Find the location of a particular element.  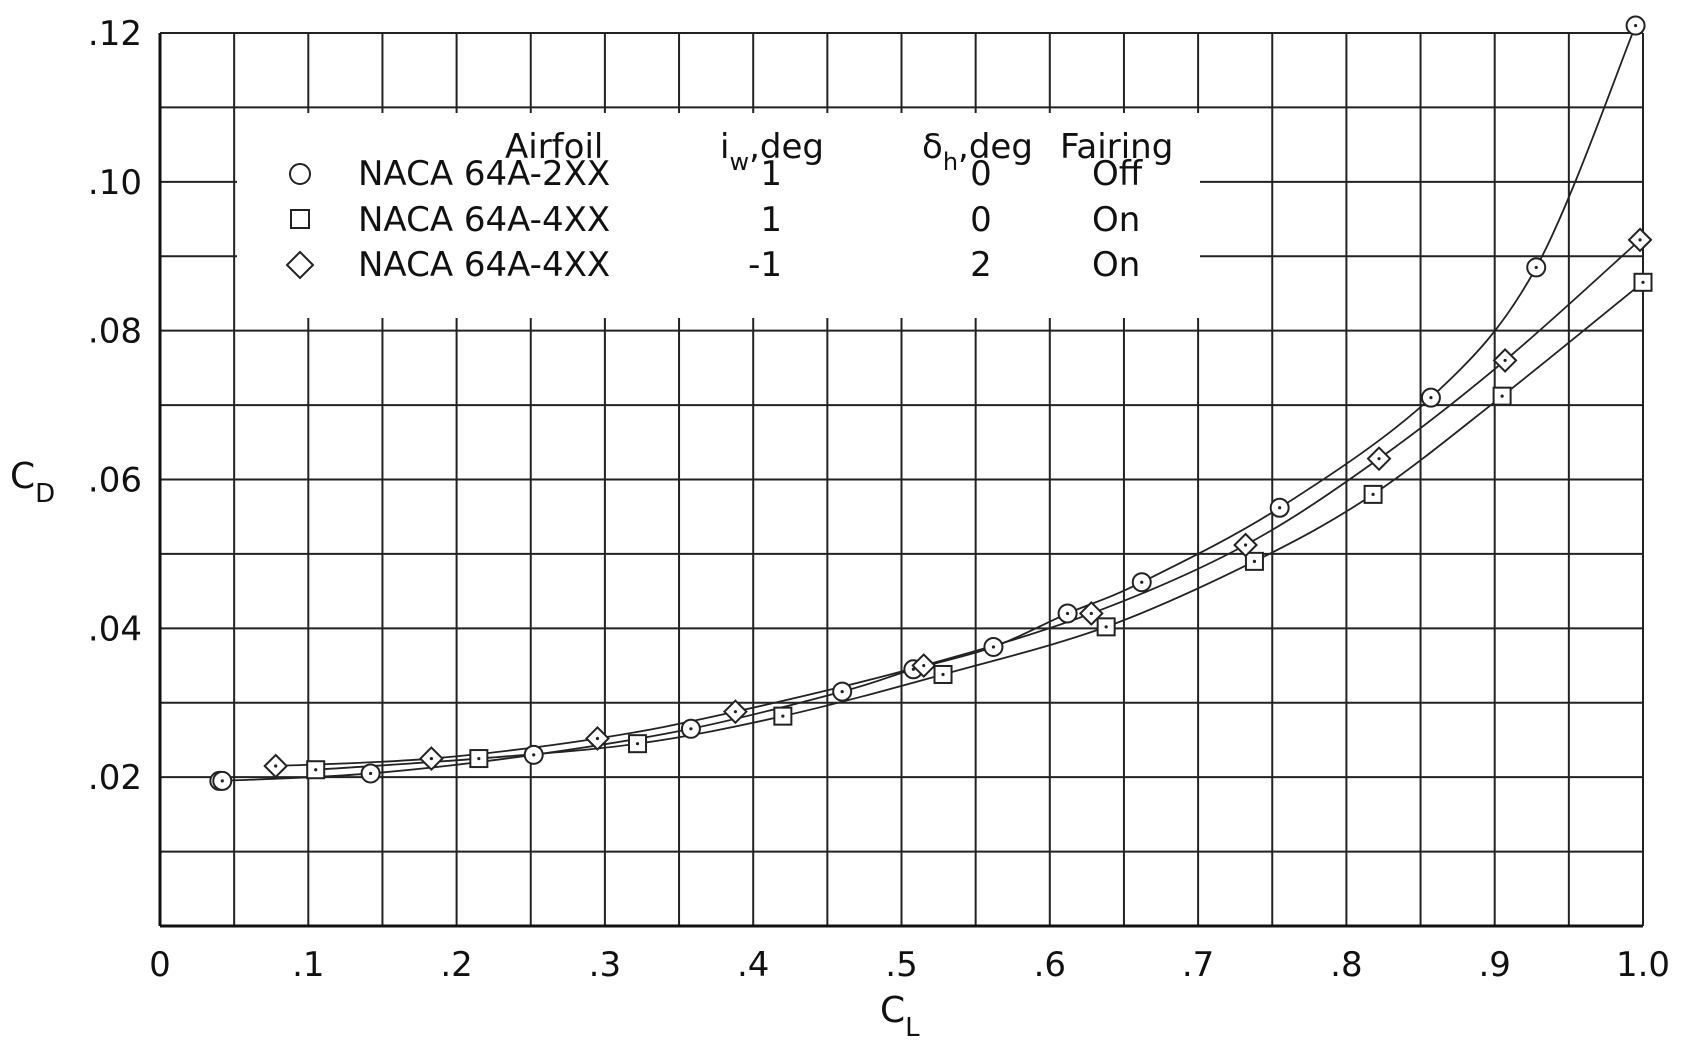

x-tick-label: .3 is located at coordinates (605, 965).